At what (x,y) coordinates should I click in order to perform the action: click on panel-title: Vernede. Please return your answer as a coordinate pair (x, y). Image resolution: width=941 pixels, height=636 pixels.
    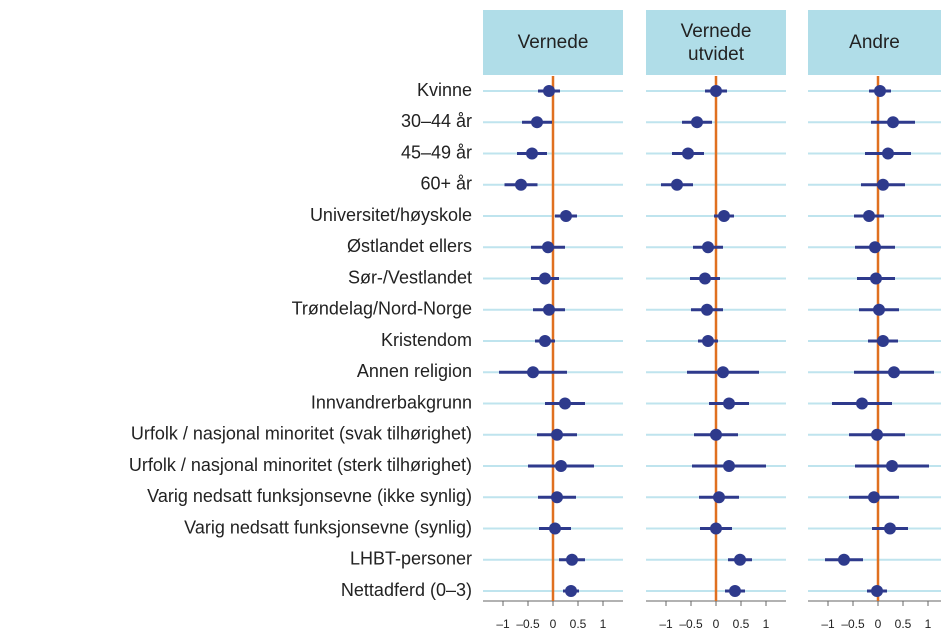
    Looking at the image, I should click on (553, 42).